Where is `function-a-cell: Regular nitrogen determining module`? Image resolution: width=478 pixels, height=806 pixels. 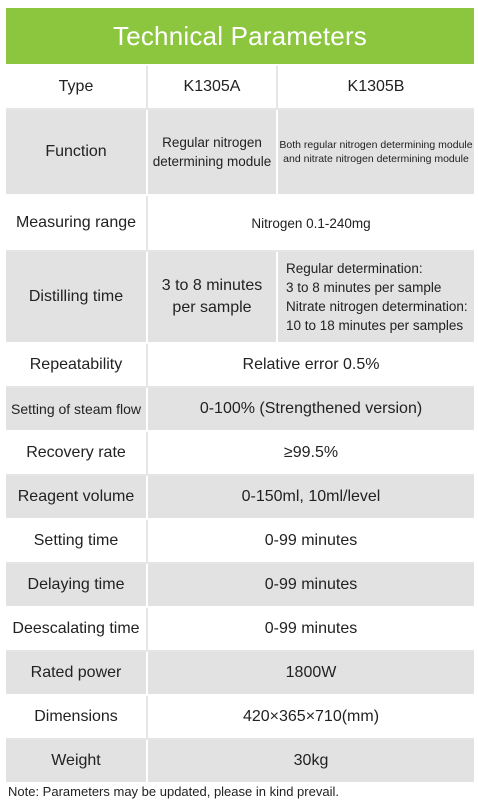
function-a-cell: Regular nitrogen determining module is located at coordinates (213, 152).